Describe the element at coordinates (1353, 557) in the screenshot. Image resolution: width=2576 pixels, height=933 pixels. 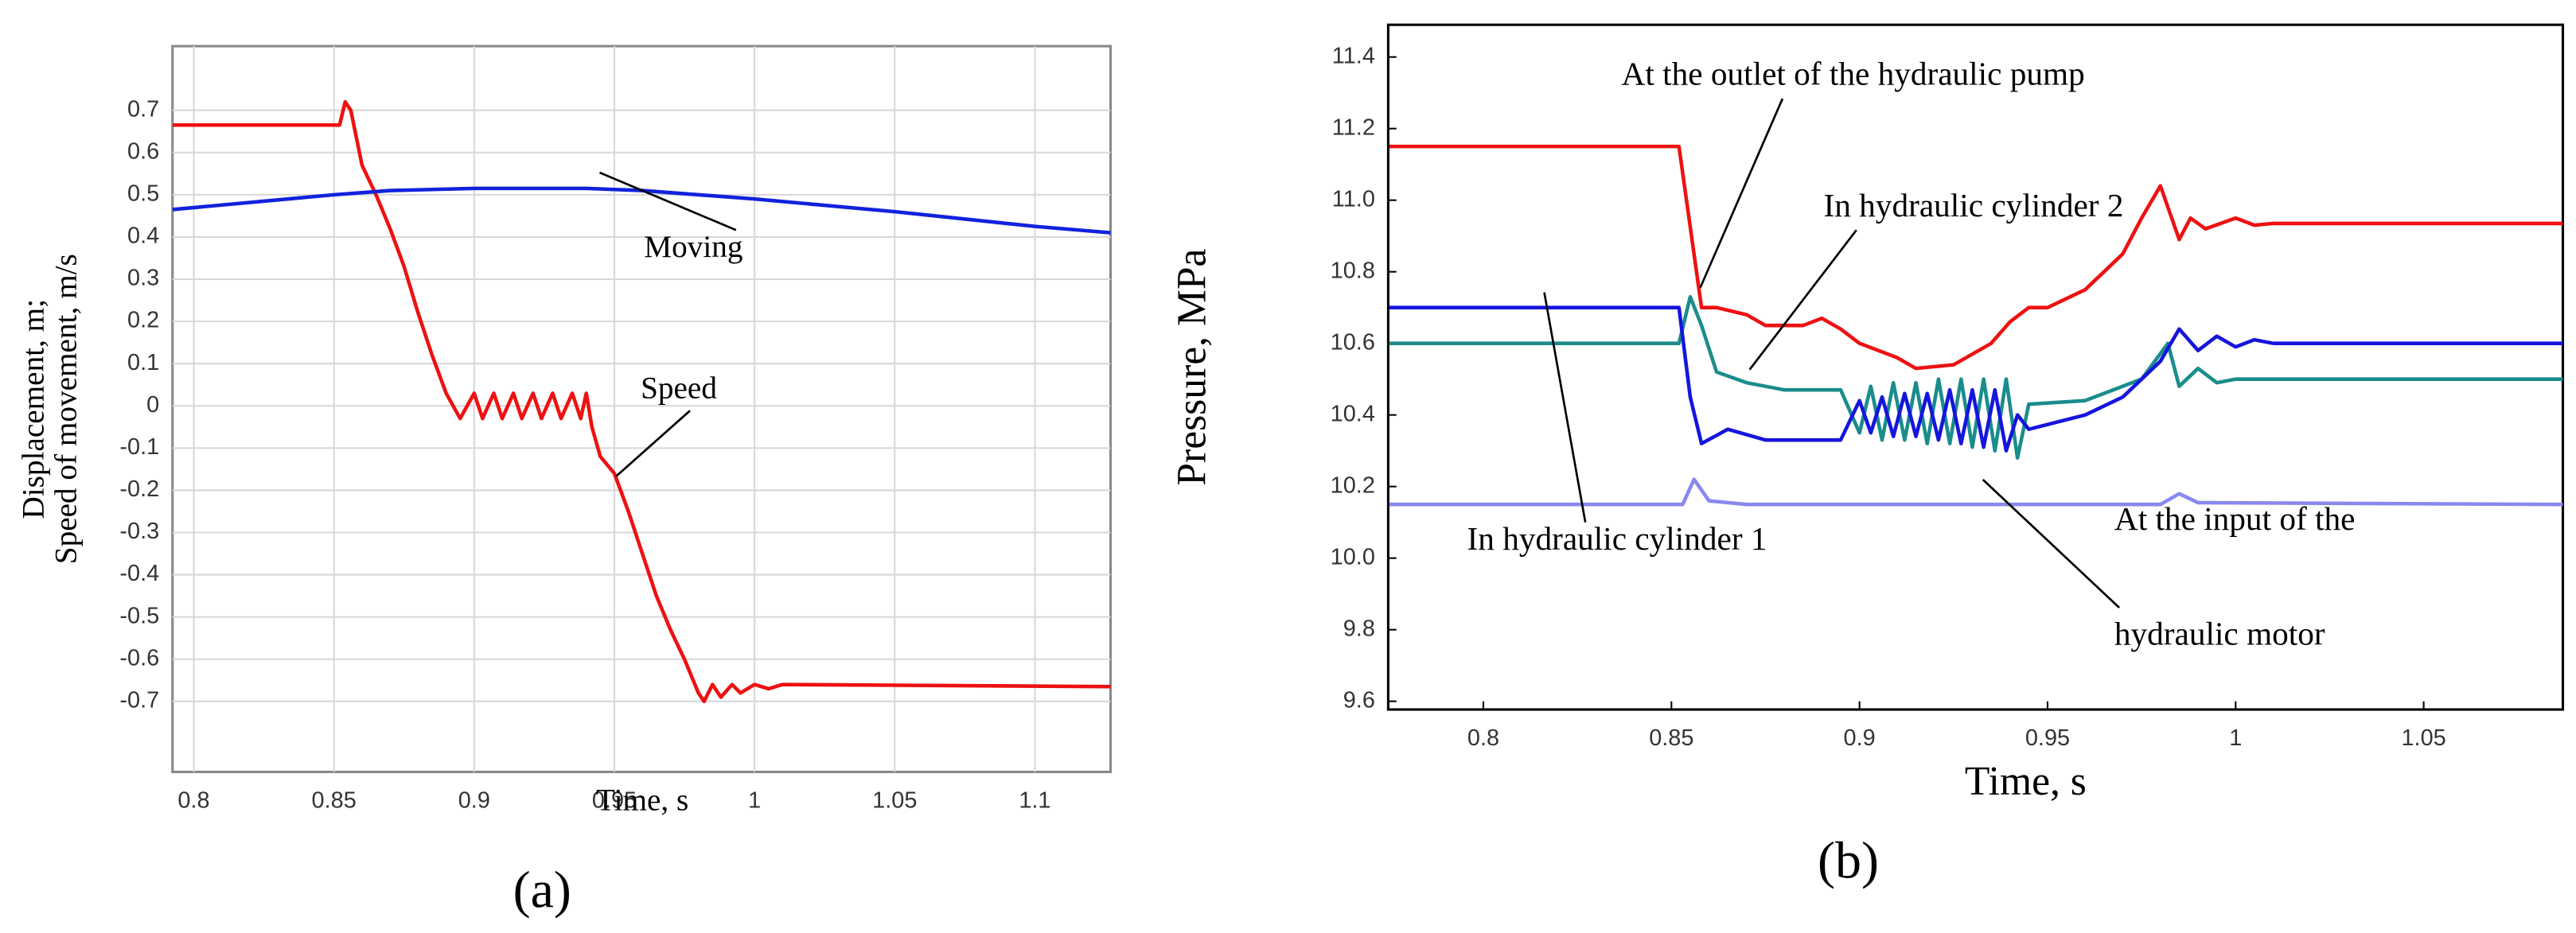
I see `y-tick-label: 10.0` at that location.